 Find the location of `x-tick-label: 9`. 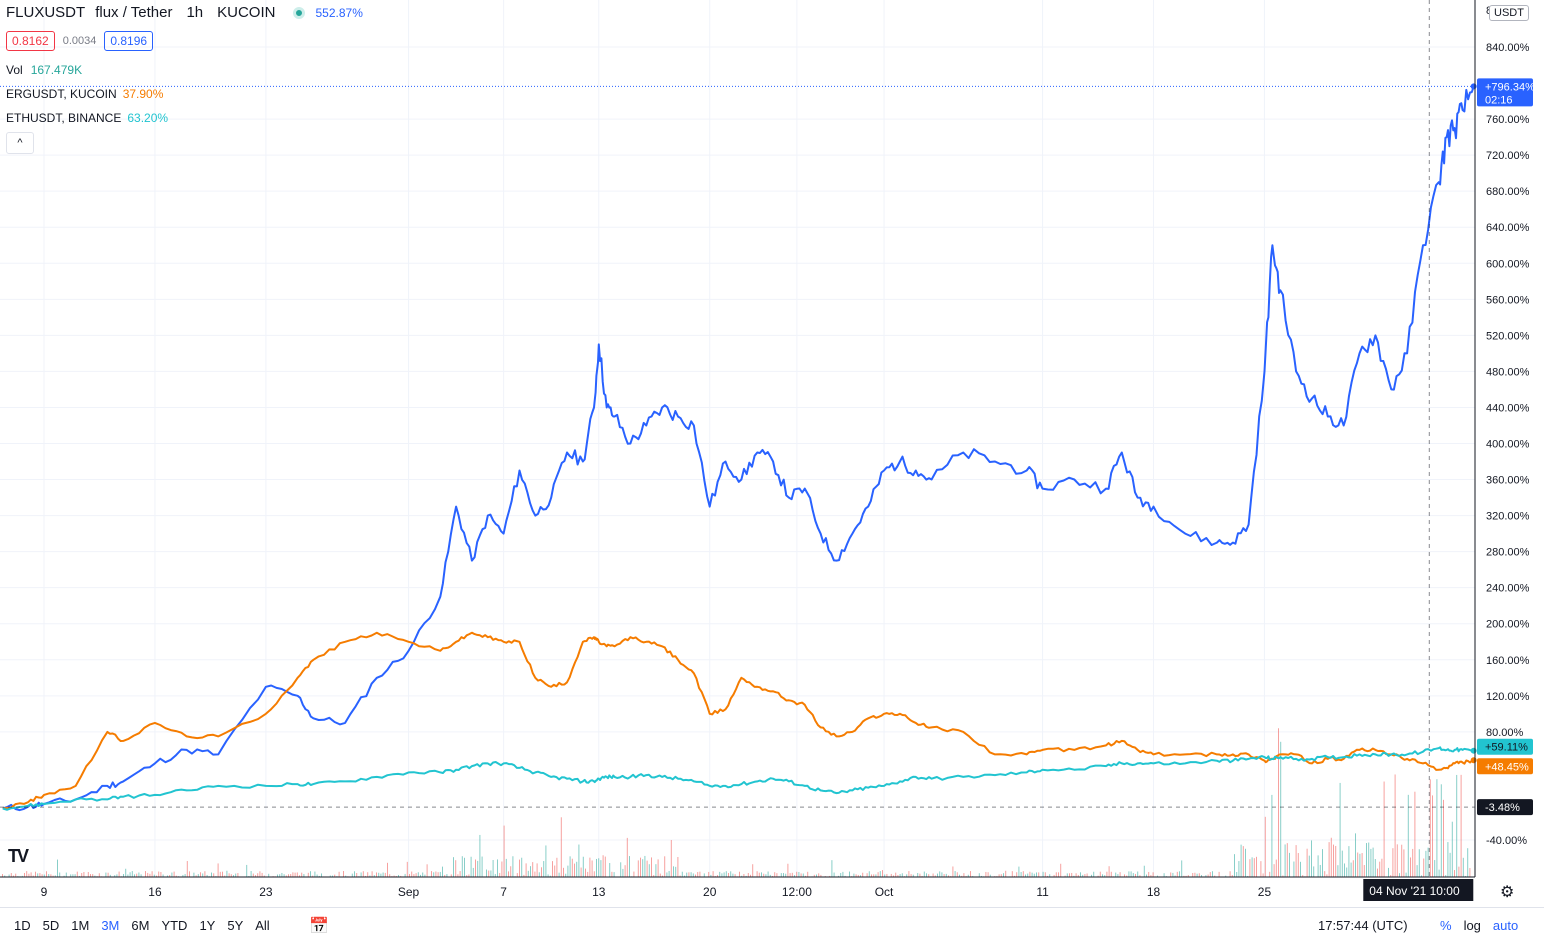

x-tick-label: 9 is located at coordinates (44, 892).